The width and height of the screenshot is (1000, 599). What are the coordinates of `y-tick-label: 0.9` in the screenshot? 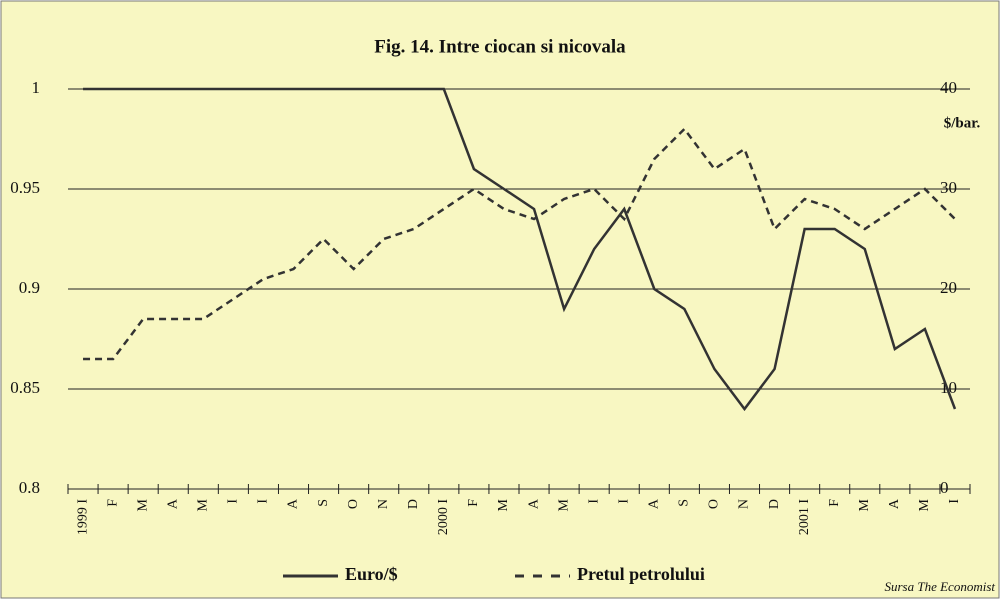 It's located at (29, 287).